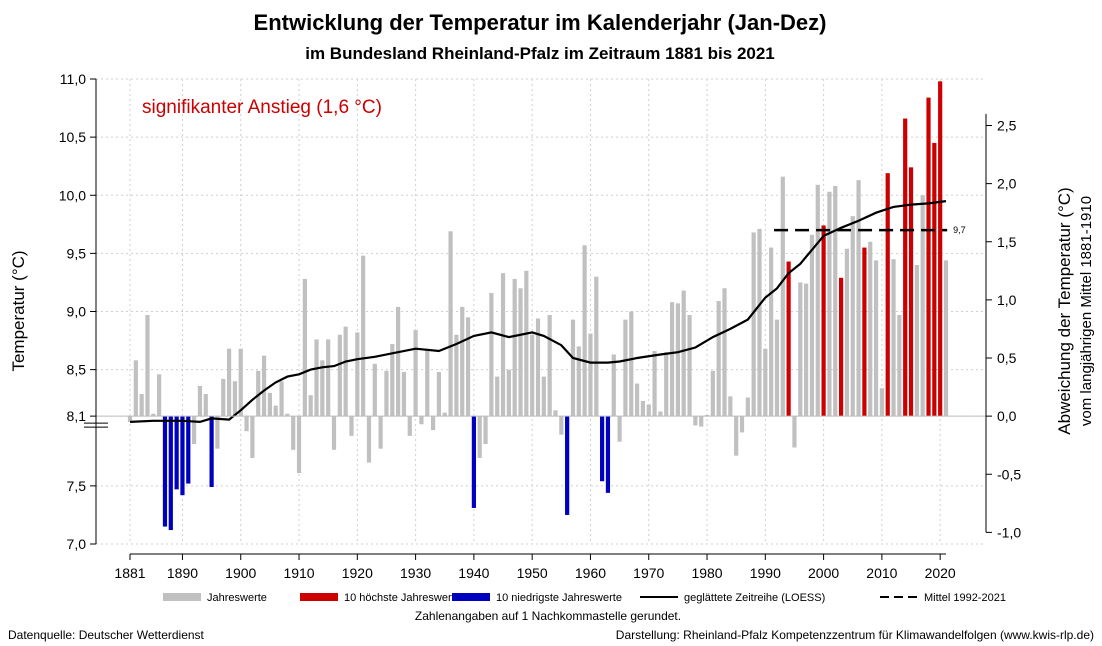 This screenshot has width=1102, height=646. Describe the element at coordinates (590, 573) in the screenshot. I see `x-tick-label: 1960` at that location.